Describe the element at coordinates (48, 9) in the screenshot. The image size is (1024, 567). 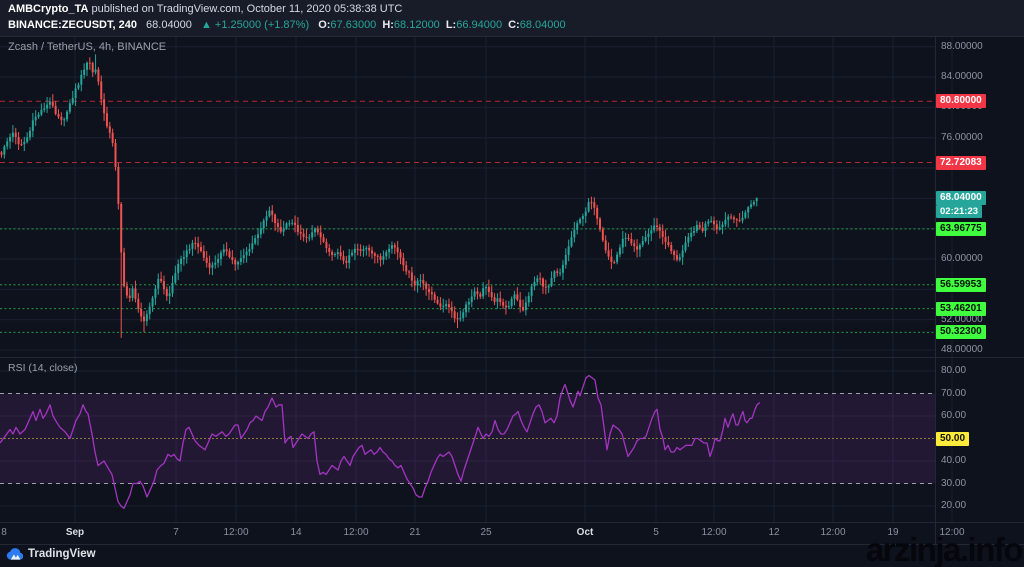
I see `author-name: AMBCrypto_TA` at that location.